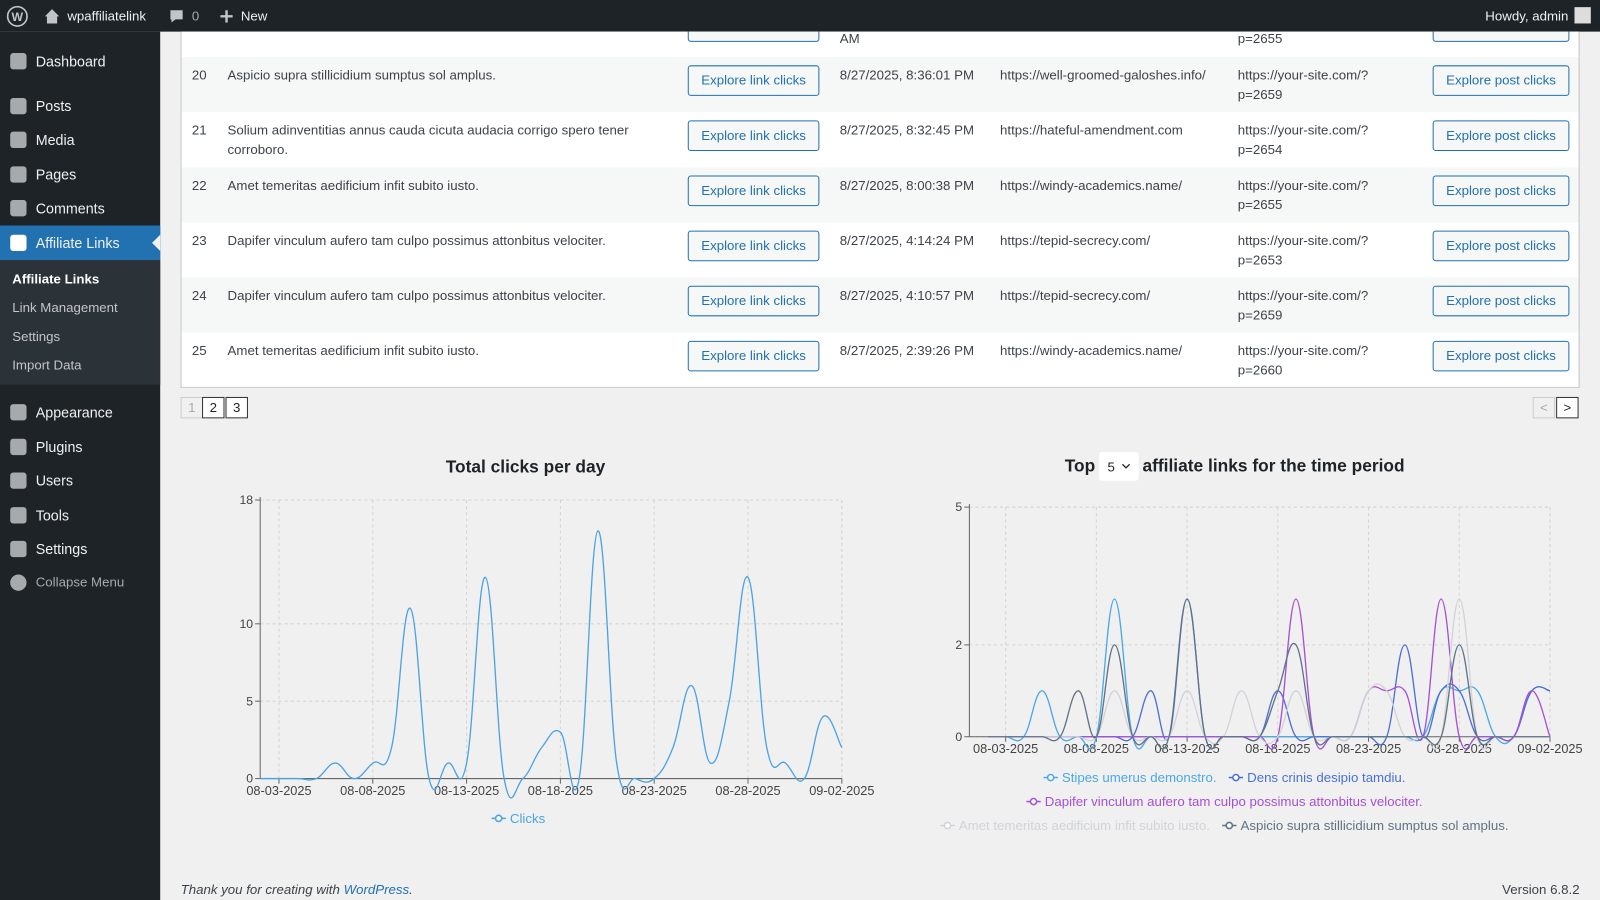 The image size is (1600, 900). I want to click on menu-item: Tools, so click(52, 515).